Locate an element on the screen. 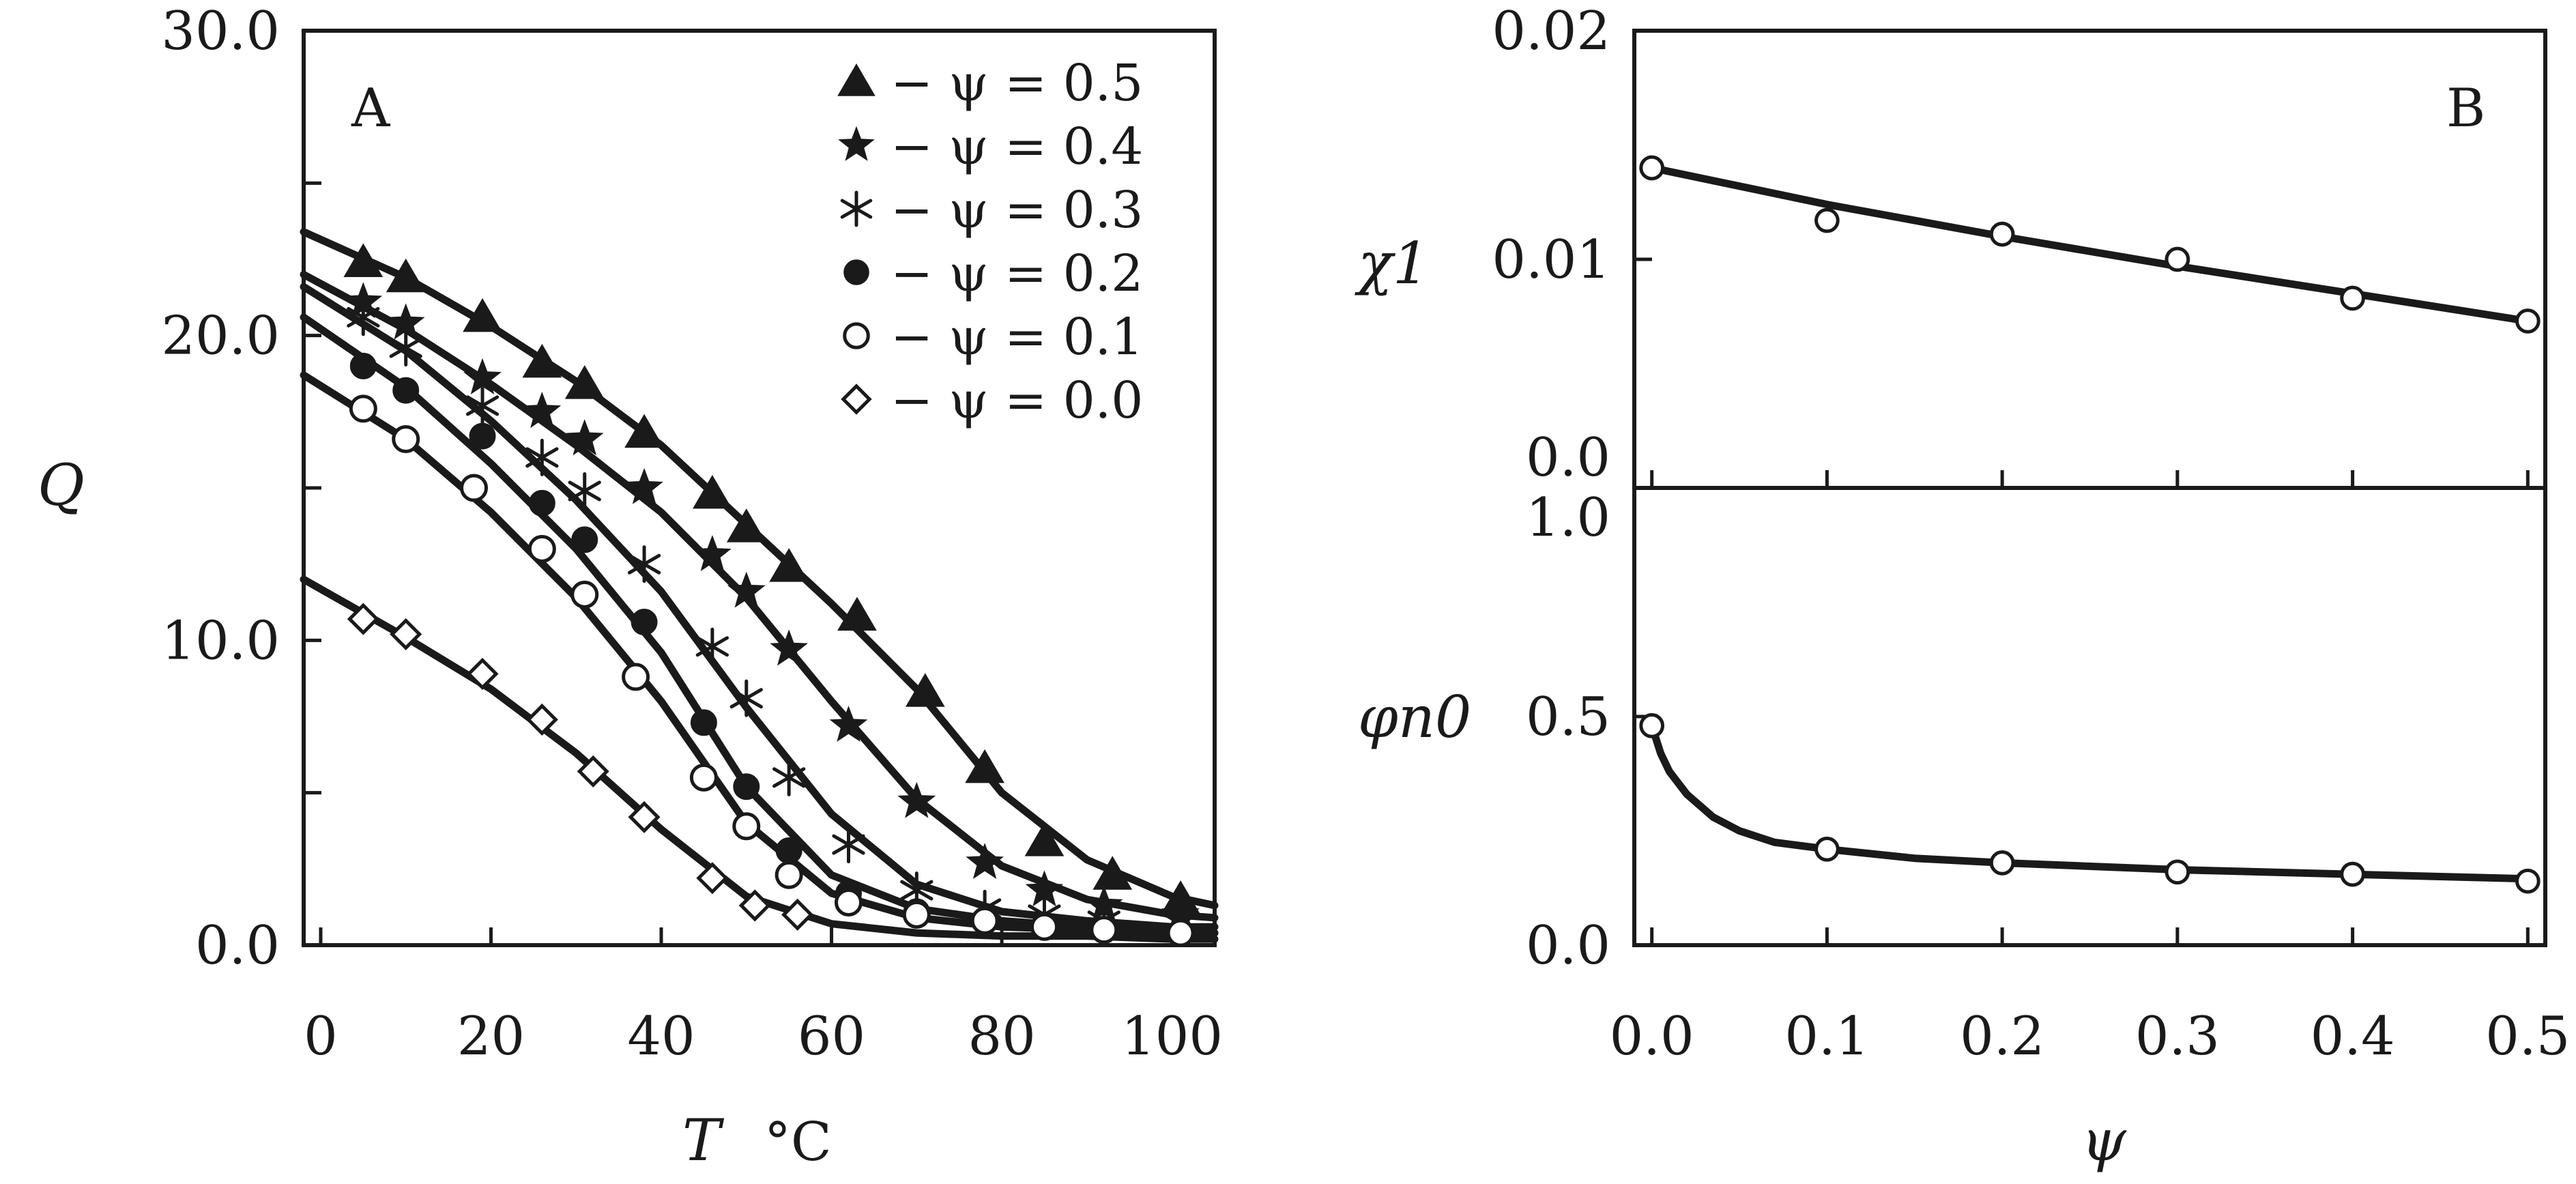 This screenshot has width=2576, height=1184. panel-b-xtick-label: 0.0 is located at coordinates (1652, 1036).